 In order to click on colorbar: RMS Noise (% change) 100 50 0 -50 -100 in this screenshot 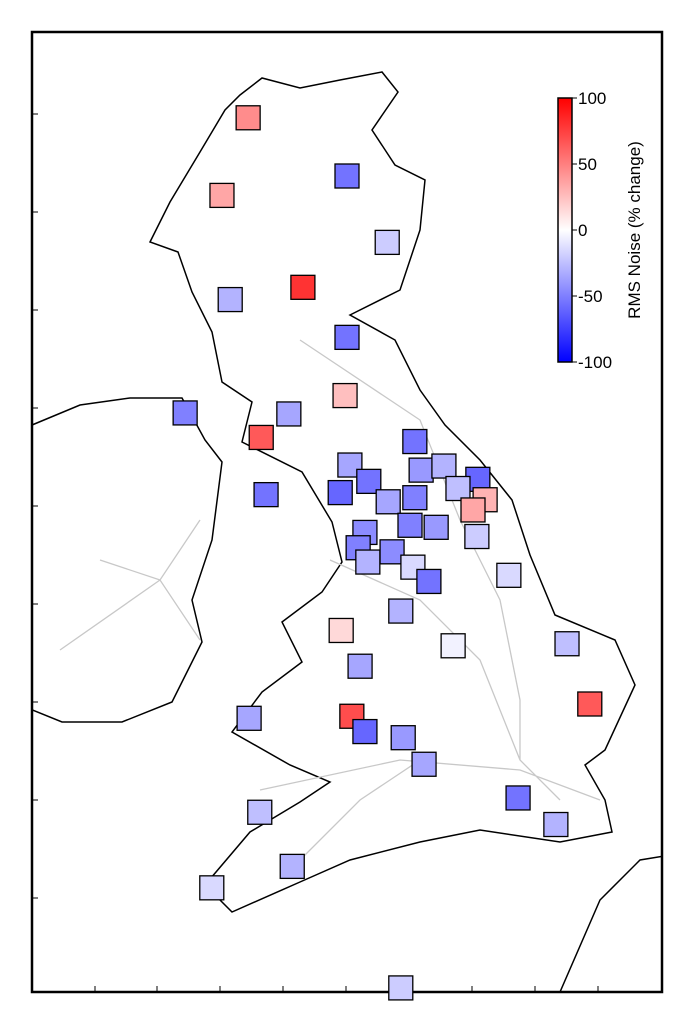, I will do `click(600, 230)`.